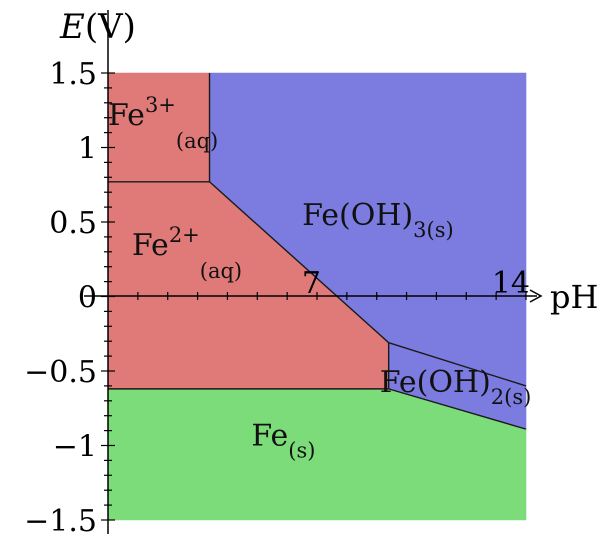 Image resolution: width=603 pixels, height=539 pixels. What do you see at coordinates (184, 235) in the screenshot?
I see `formula-charge: 2+` at bounding box center [184, 235].